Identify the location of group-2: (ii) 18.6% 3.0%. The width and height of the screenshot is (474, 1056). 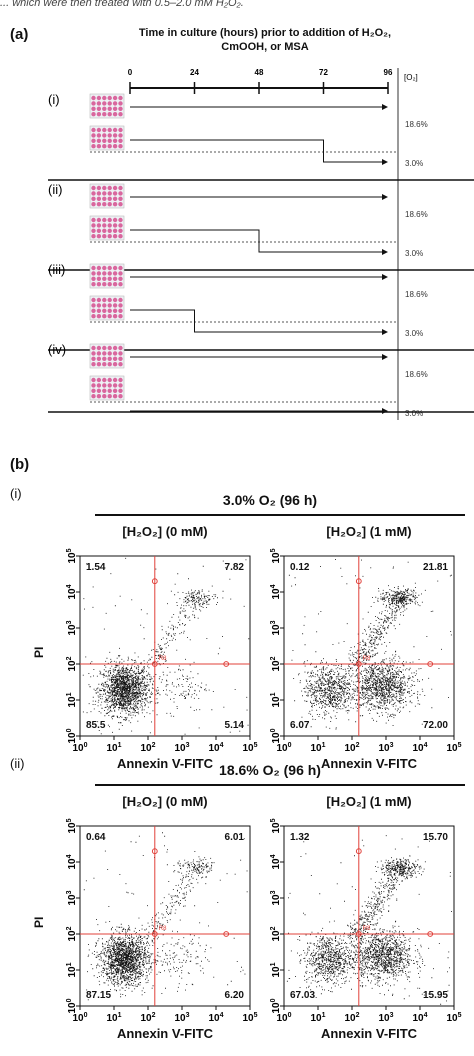
(261, 226).